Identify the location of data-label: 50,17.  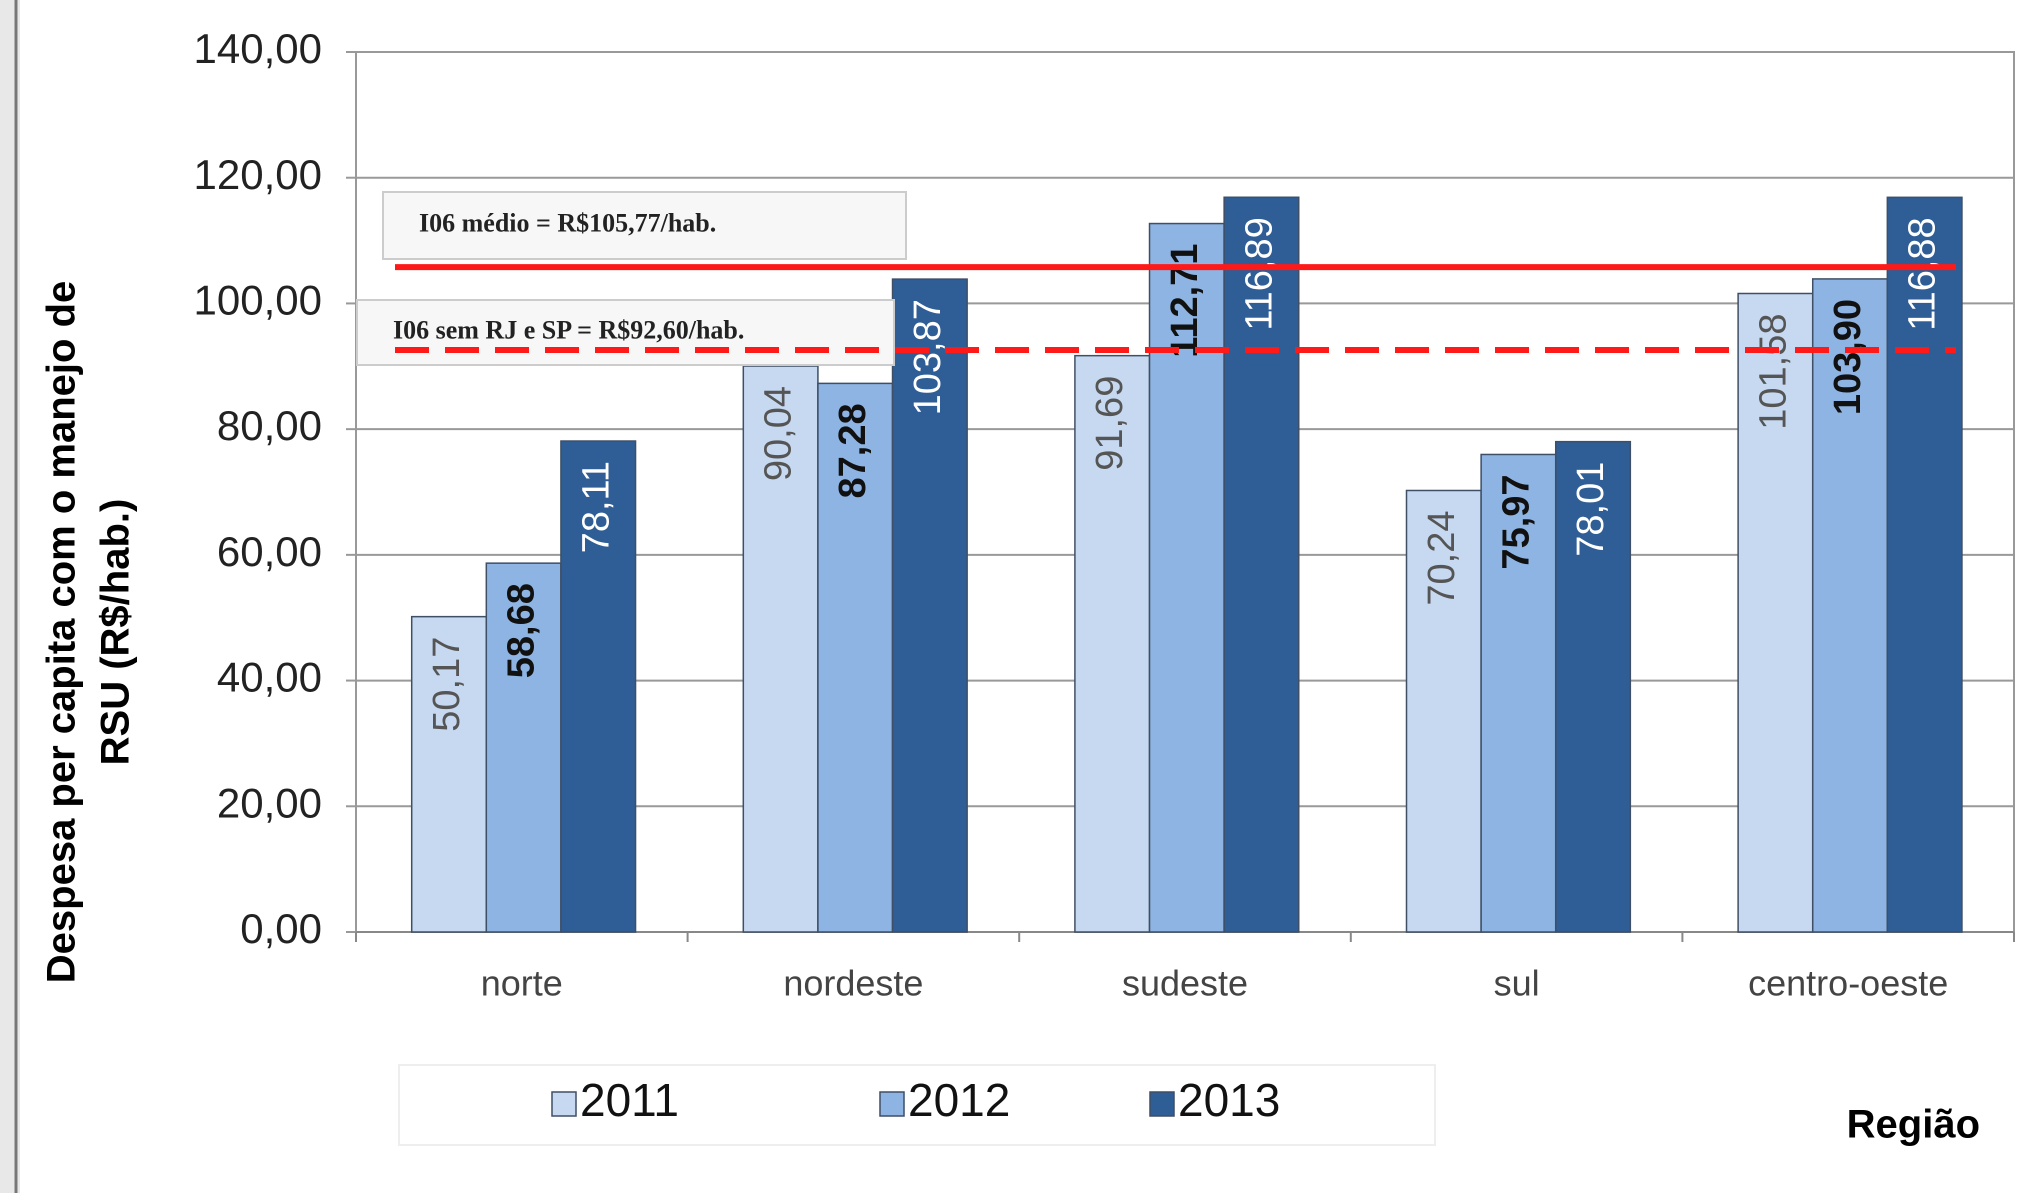
(447, 684).